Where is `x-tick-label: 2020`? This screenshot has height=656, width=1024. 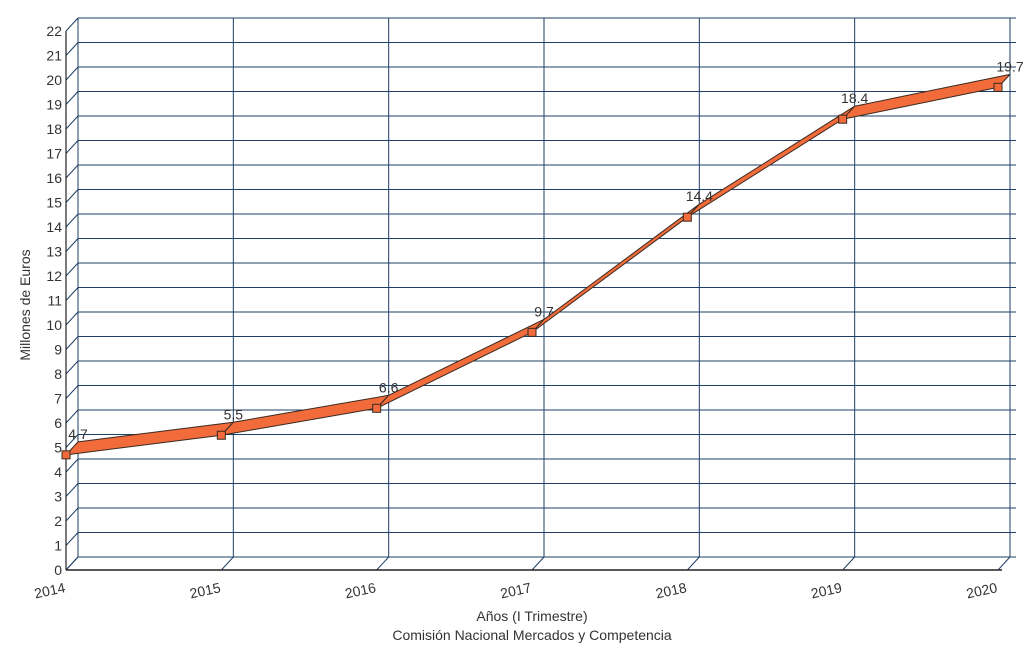
x-tick-label: 2020 is located at coordinates (982, 590).